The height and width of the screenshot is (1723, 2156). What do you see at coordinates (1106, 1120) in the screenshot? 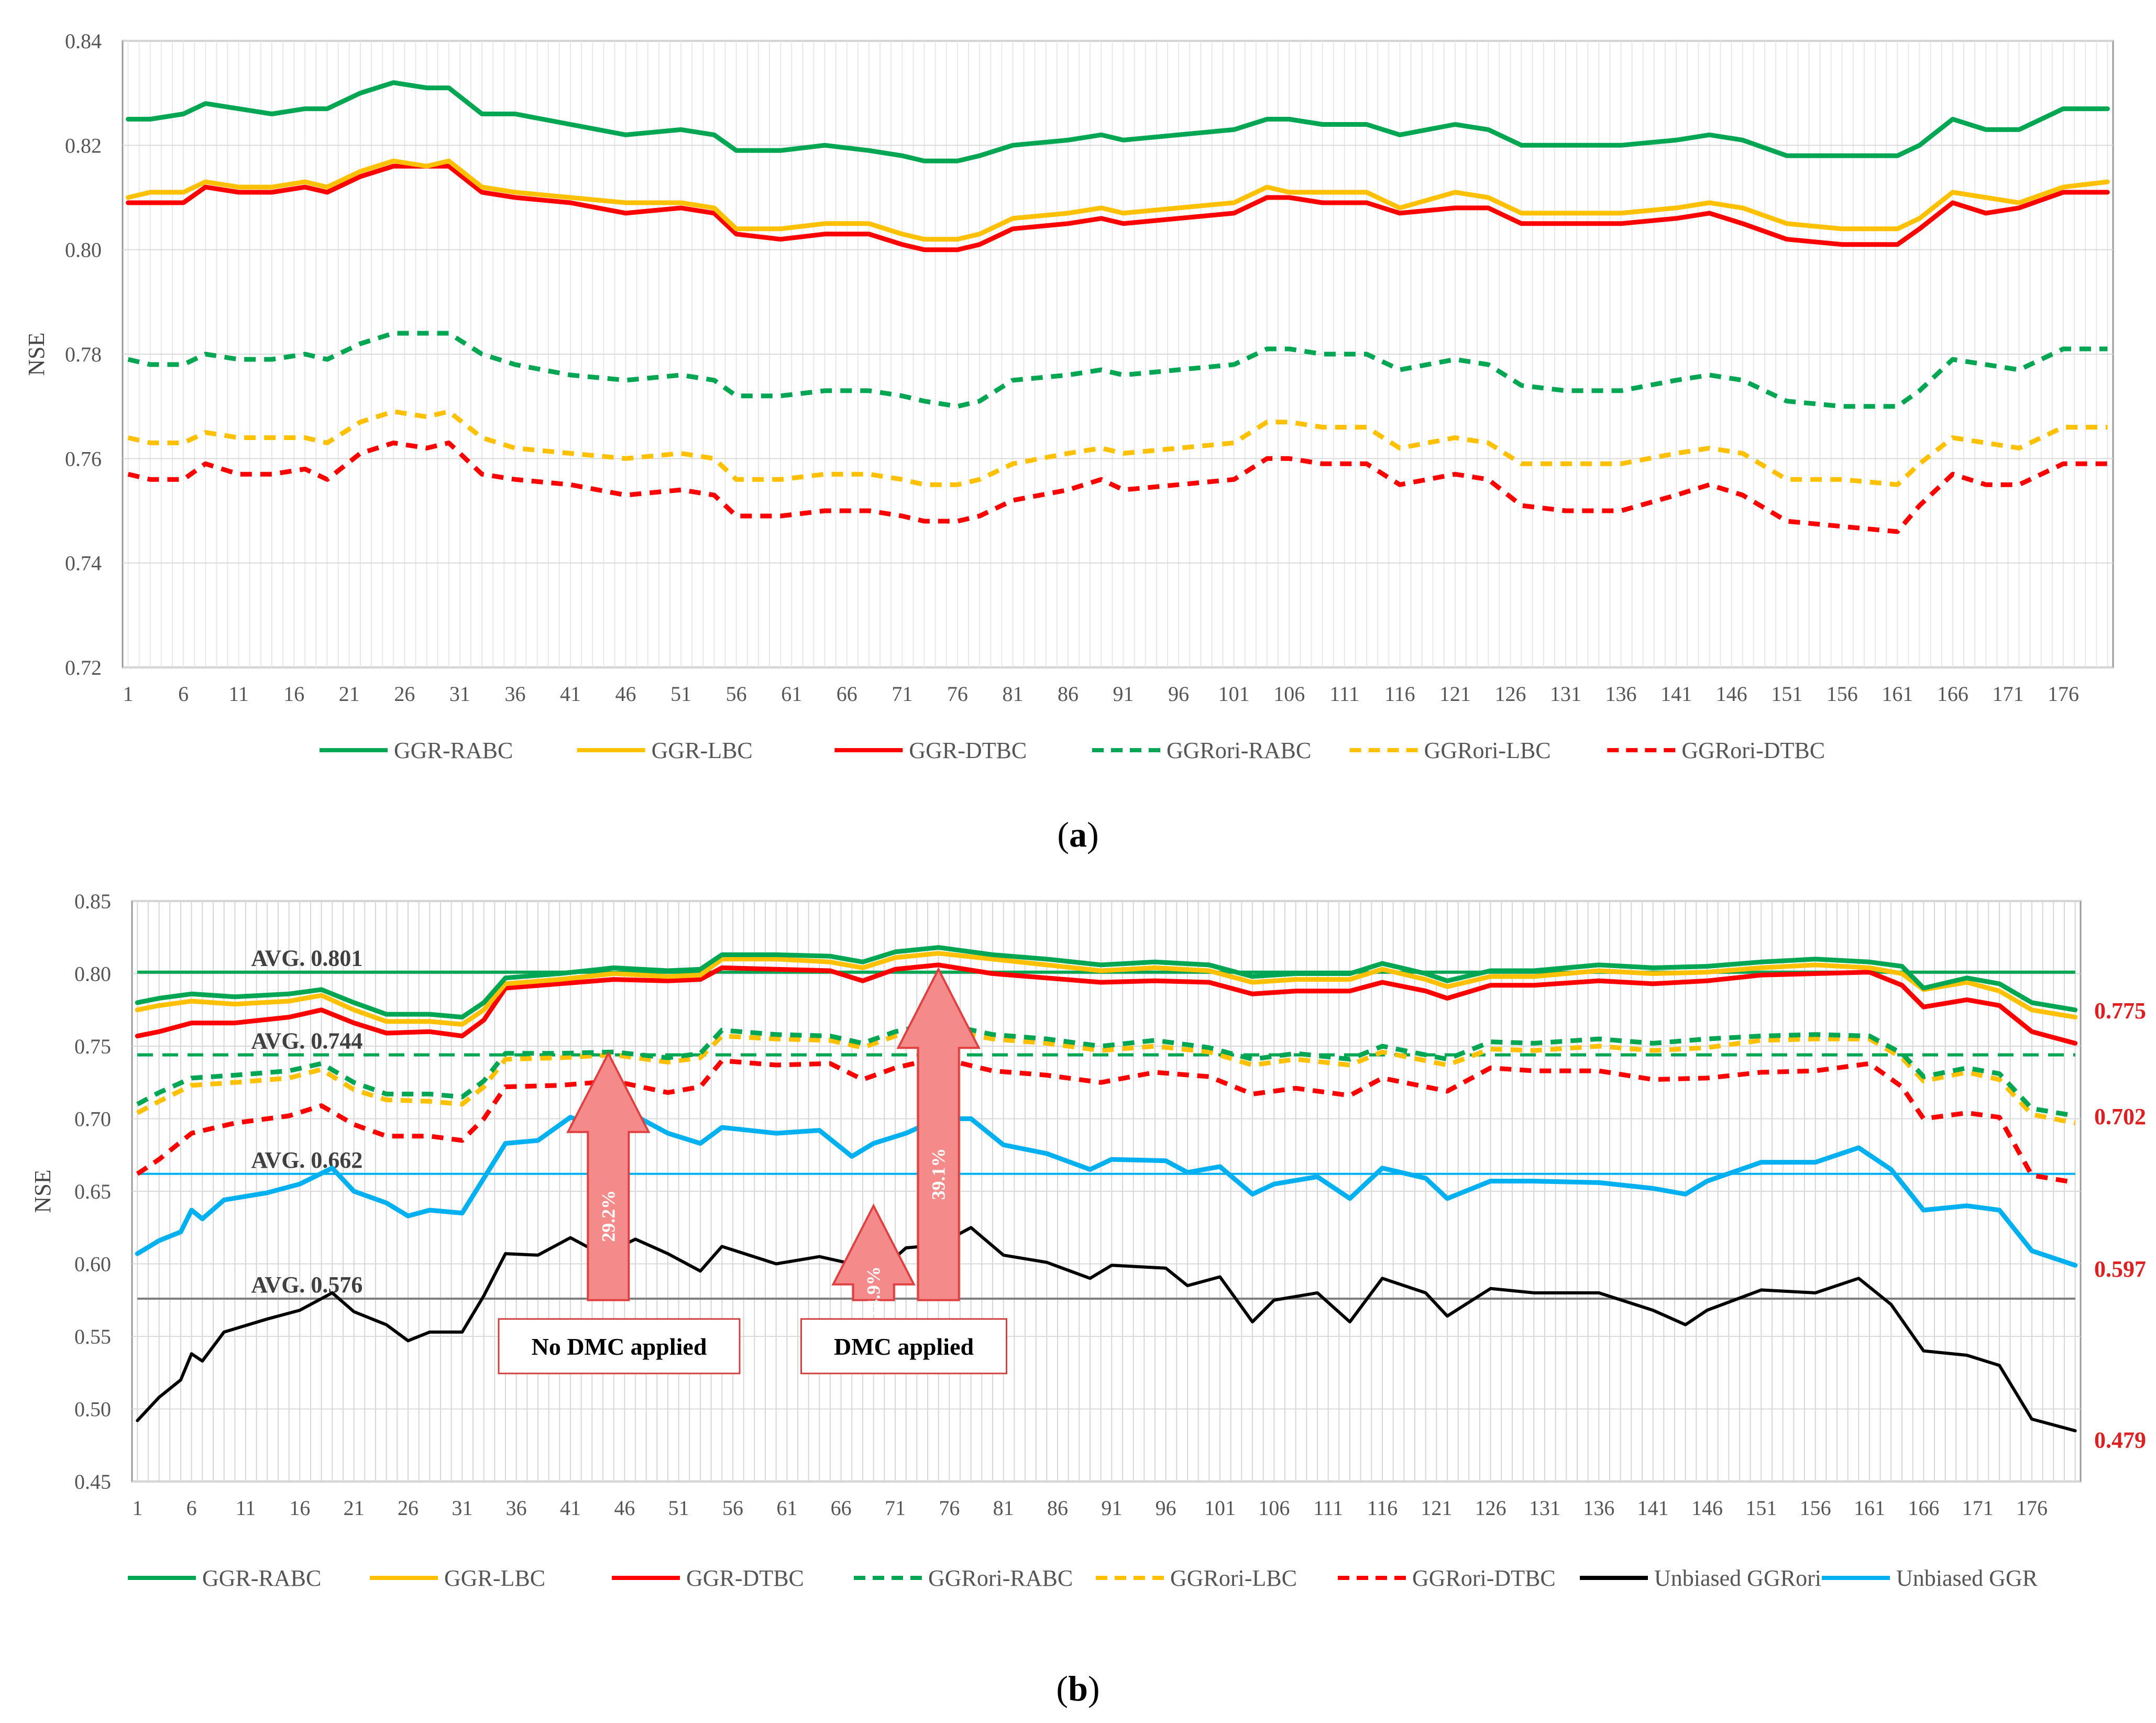
I see `panel-b-series-ggrori-dtbc` at bounding box center [1106, 1120].